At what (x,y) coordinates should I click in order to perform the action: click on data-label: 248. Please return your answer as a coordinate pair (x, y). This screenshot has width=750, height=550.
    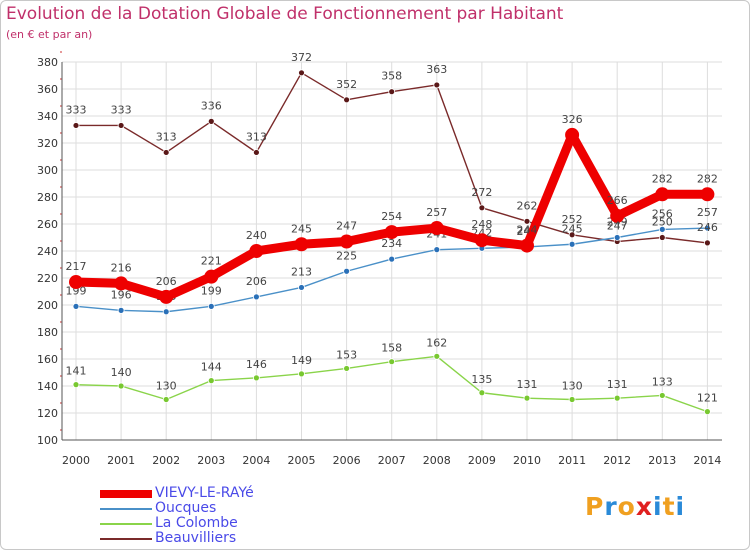
    Looking at the image, I should click on (481, 224).